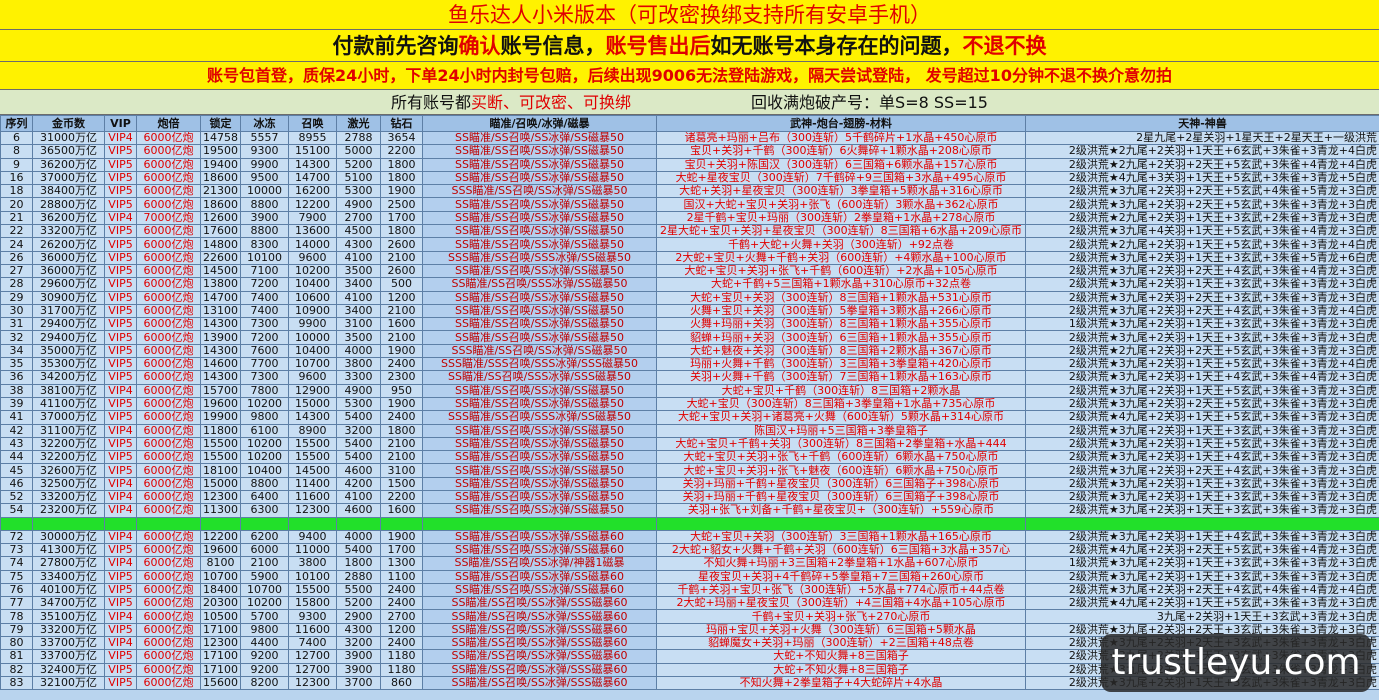 This screenshot has width=1379, height=700. What do you see at coordinates (401, 311) in the screenshot?
I see `cell: 2100` at bounding box center [401, 311].